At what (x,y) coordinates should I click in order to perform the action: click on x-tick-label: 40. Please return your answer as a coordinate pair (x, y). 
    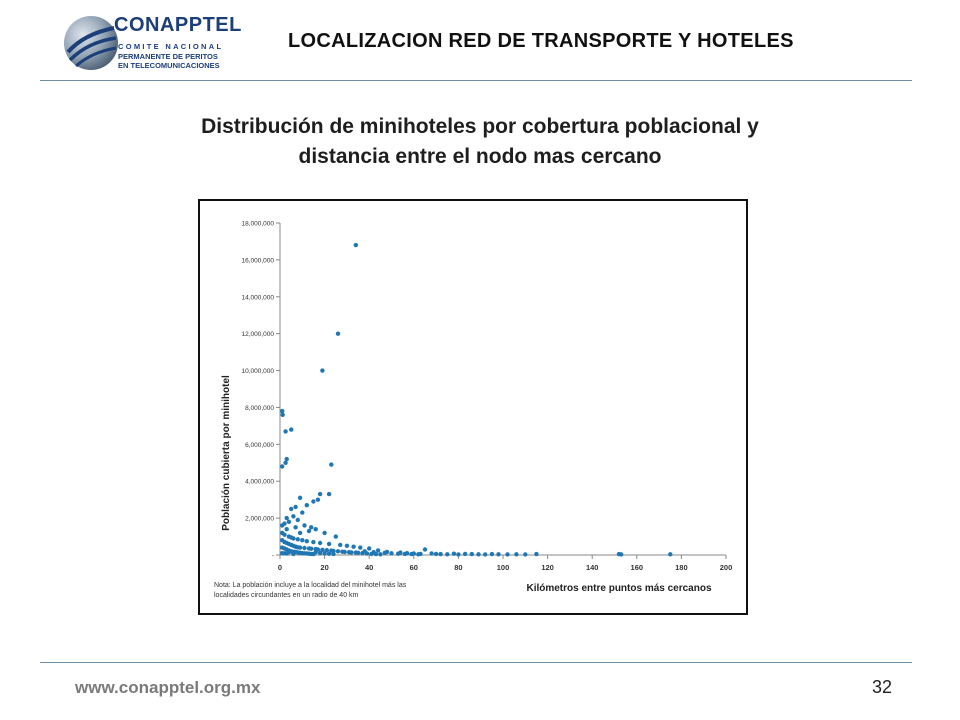
    Looking at the image, I should click on (369, 567).